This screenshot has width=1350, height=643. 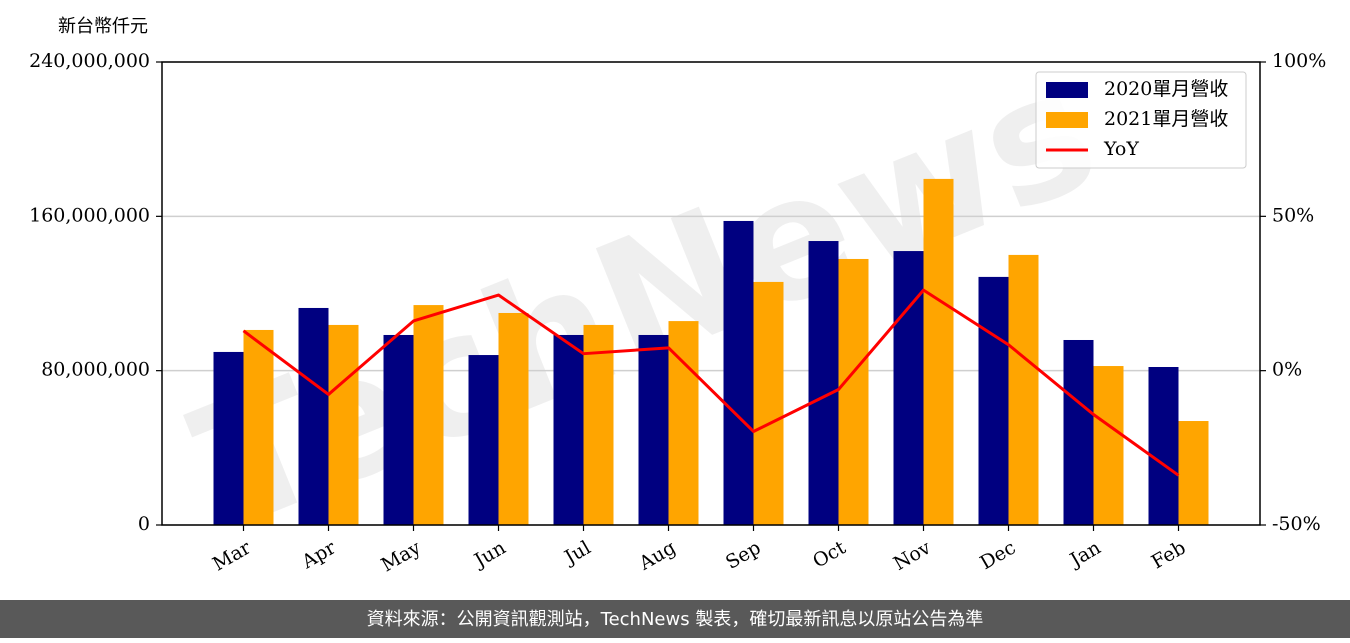 What do you see at coordinates (401, 556) in the screenshot?
I see `x-tick-label: May` at bounding box center [401, 556].